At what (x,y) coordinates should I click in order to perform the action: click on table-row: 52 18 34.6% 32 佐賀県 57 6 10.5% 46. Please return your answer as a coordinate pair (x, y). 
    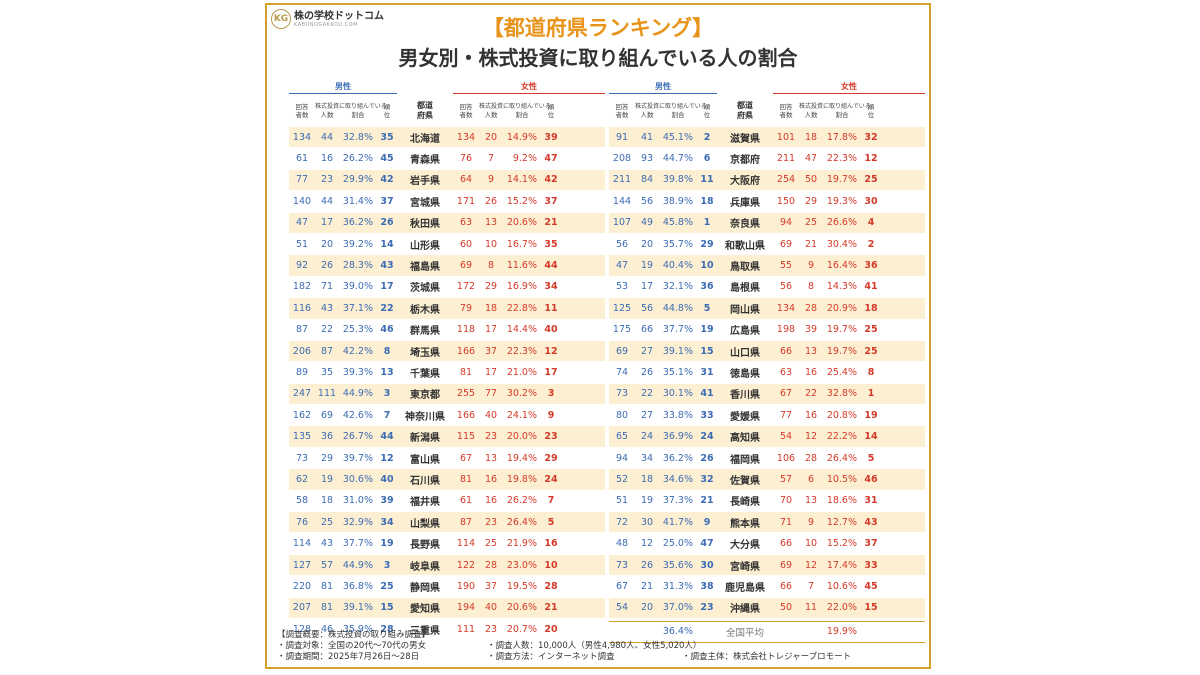
    Looking at the image, I should click on (767, 480).